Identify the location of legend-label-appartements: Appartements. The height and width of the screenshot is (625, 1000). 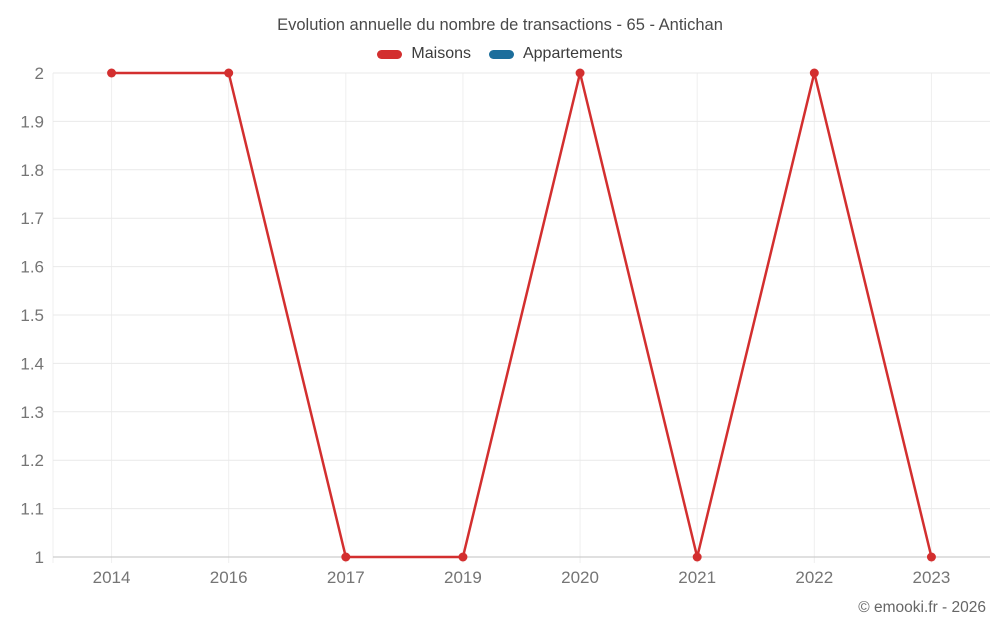
(572, 53).